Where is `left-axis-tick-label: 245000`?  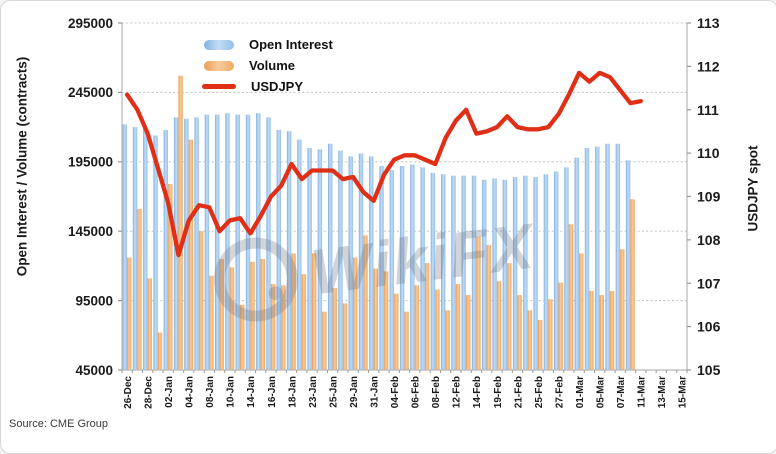
left-axis-tick-label: 245000 is located at coordinates (90, 92).